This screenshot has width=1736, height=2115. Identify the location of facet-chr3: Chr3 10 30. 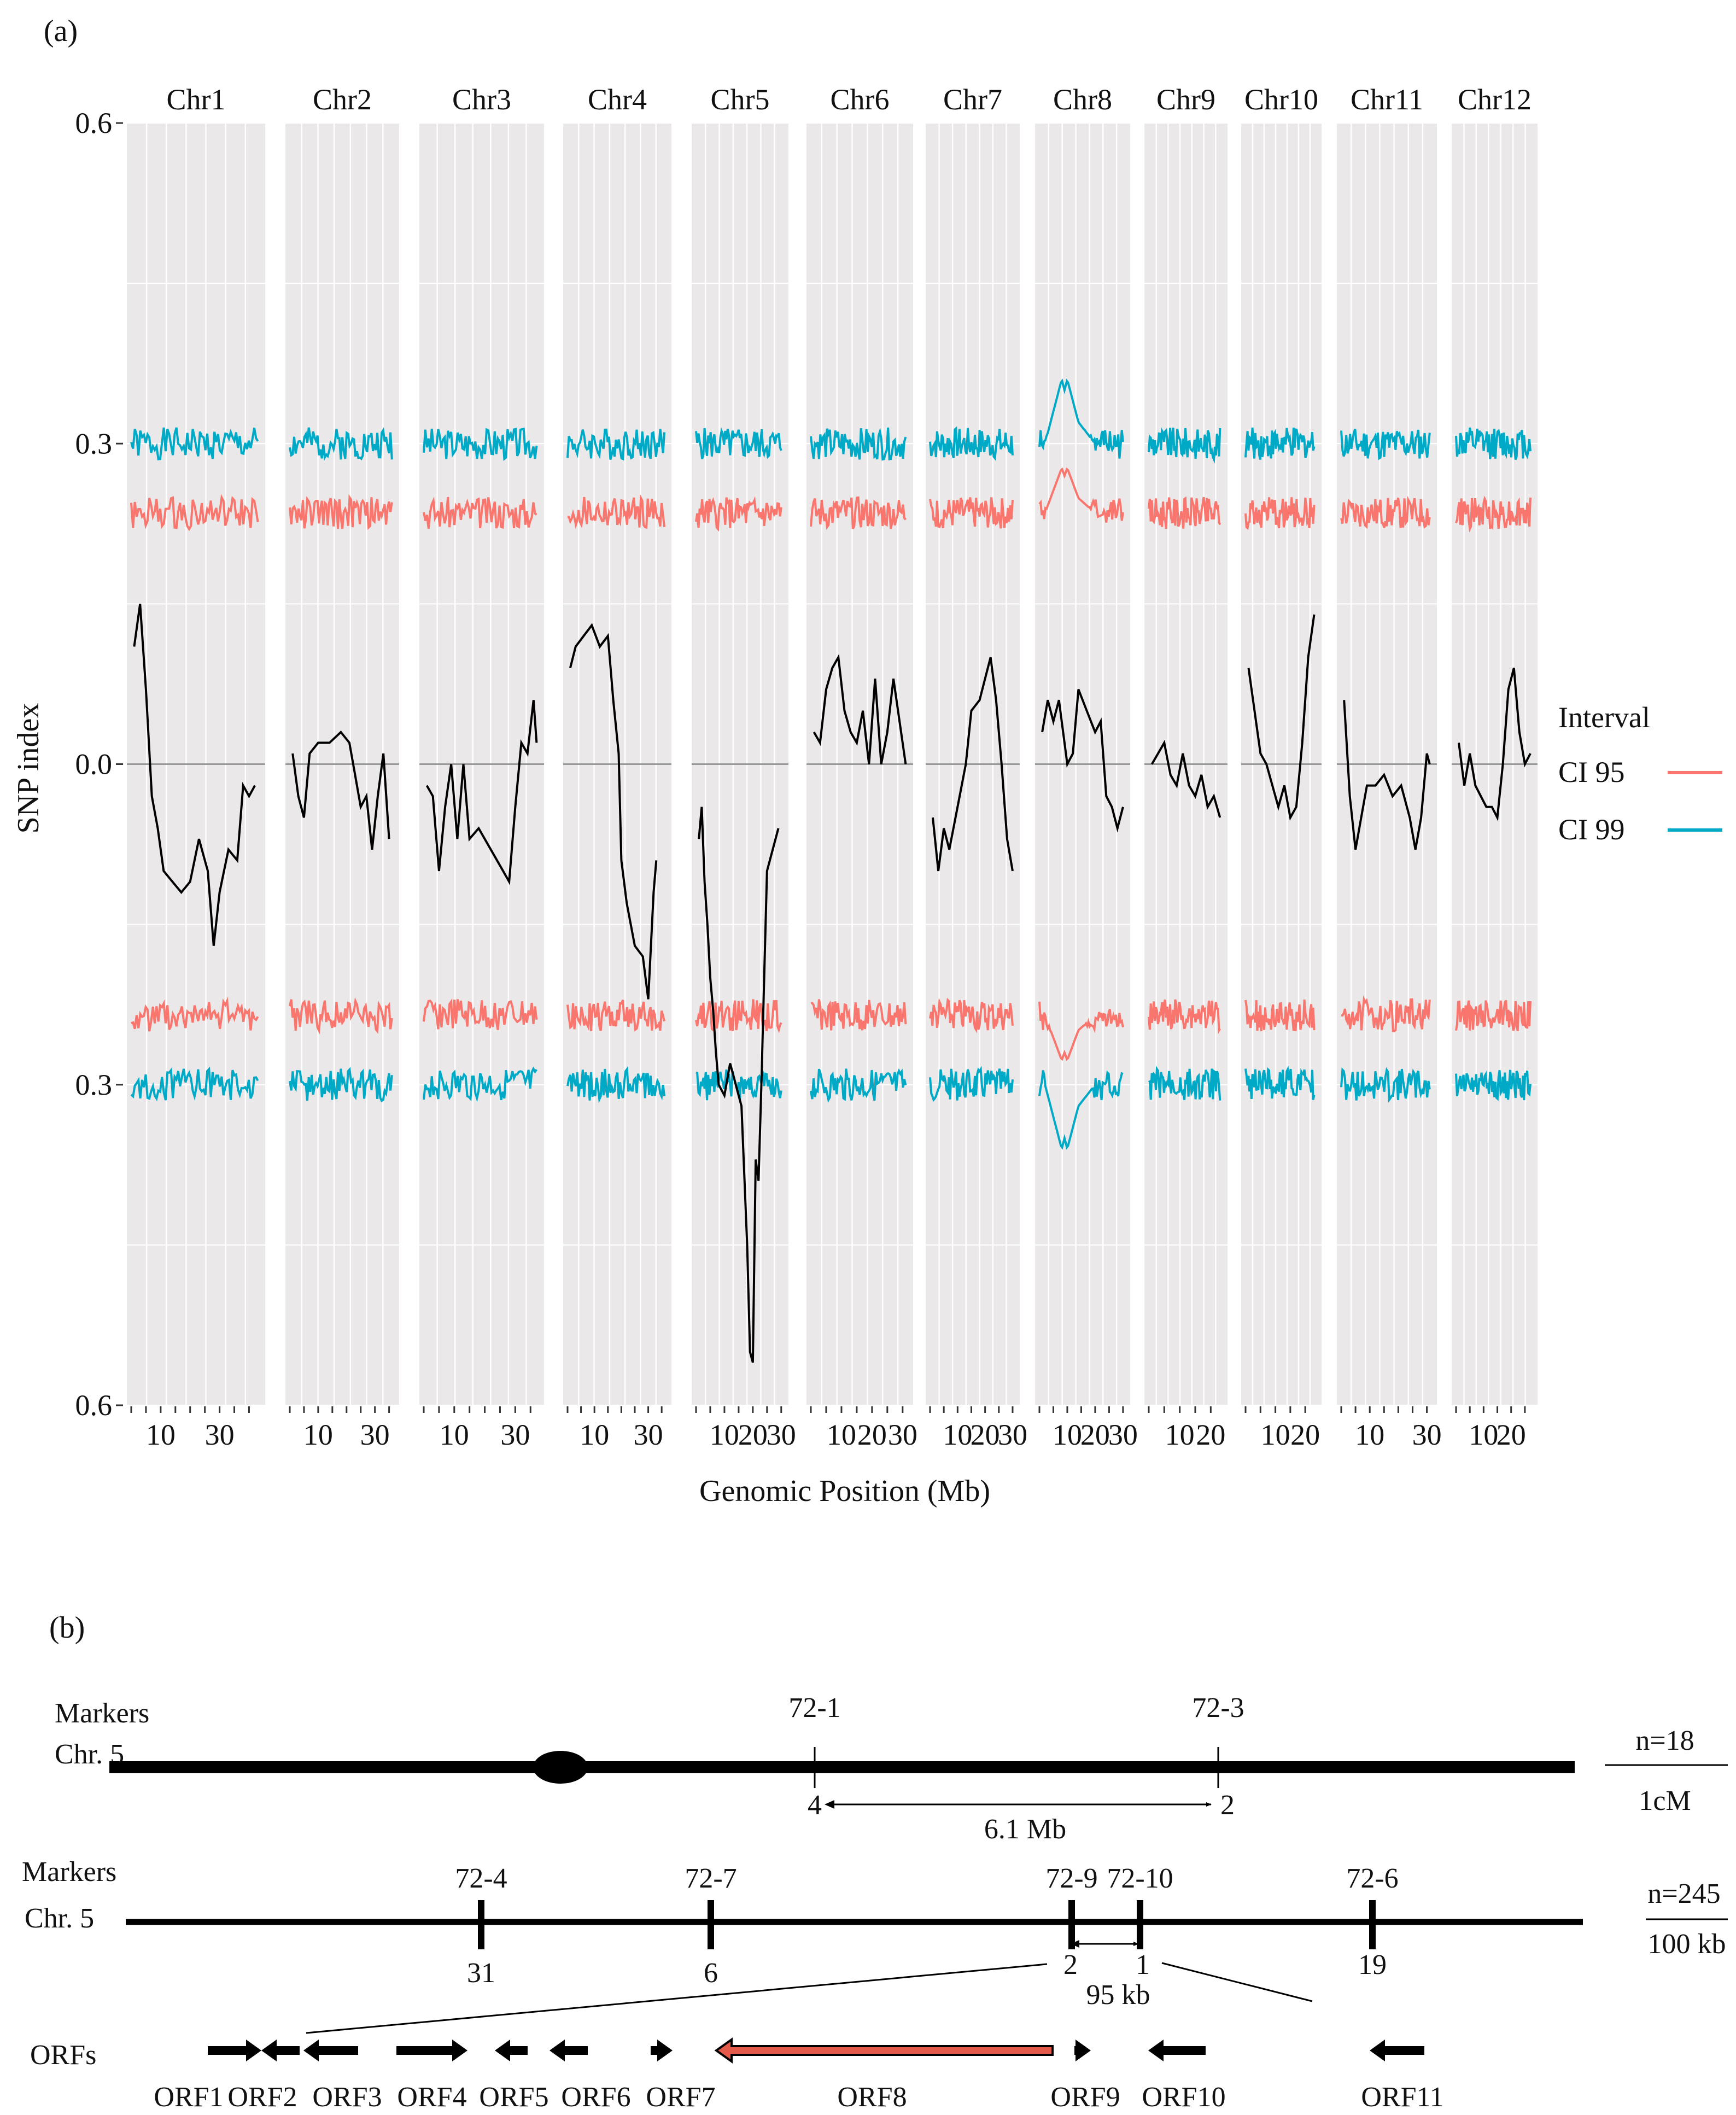
(481, 767).